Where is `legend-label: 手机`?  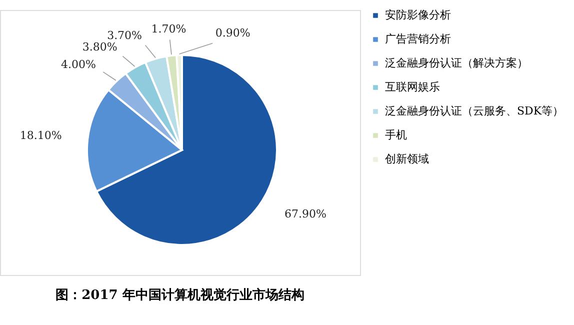
legend-label: 手机 is located at coordinates (396, 135).